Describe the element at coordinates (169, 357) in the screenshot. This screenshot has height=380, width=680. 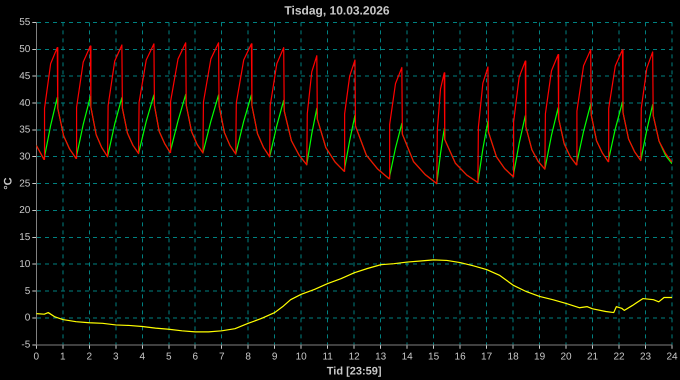
I see `x-tick-label: 5` at that location.